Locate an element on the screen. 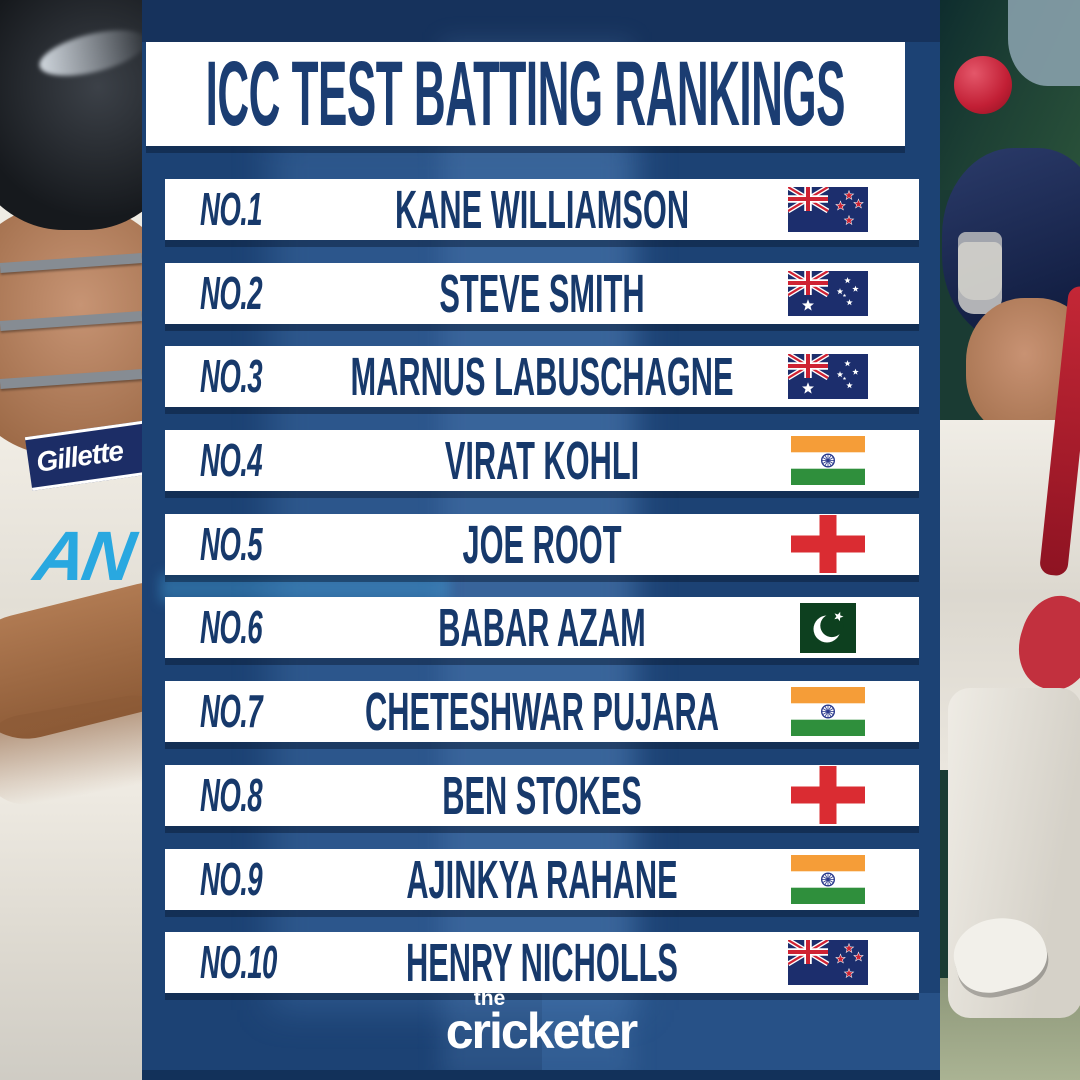 This screenshot has width=1080, height=1080. cyan-glow-patch is located at coordinates (305, 588).